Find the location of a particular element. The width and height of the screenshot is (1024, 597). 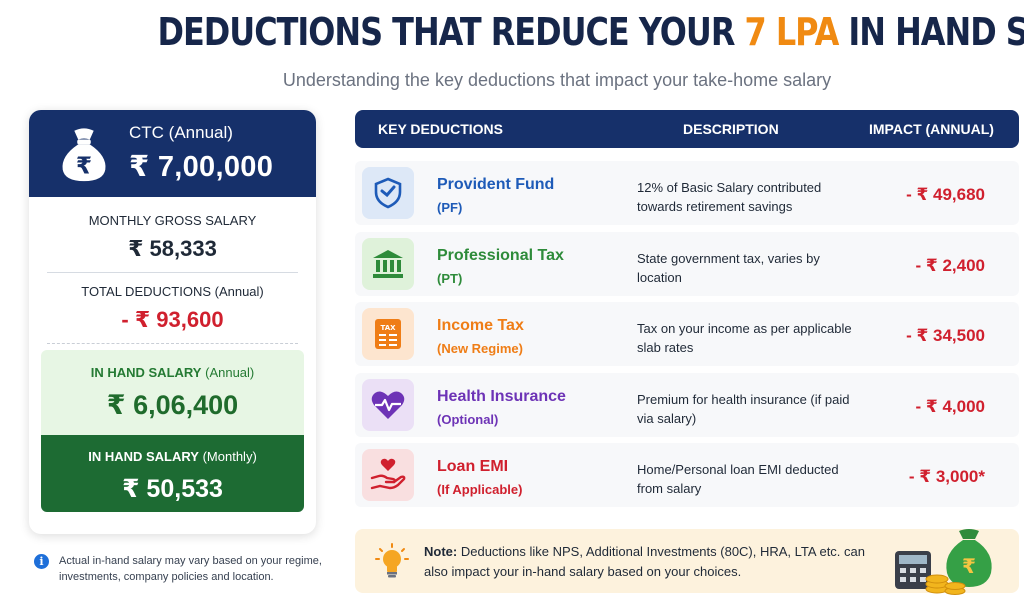

total-deductions-stat: TOTAL DEDUCTIONS (Annual) - ₹ 93,600 is located at coordinates (172, 308).